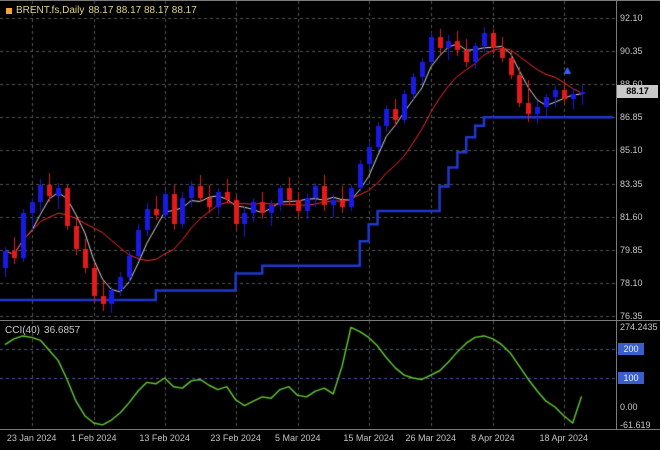 This screenshot has width=660, height=450. Describe the element at coordinates (164, 438) in the screenshot. I see `date-tick-label: 13 Feb 2024` at that location.